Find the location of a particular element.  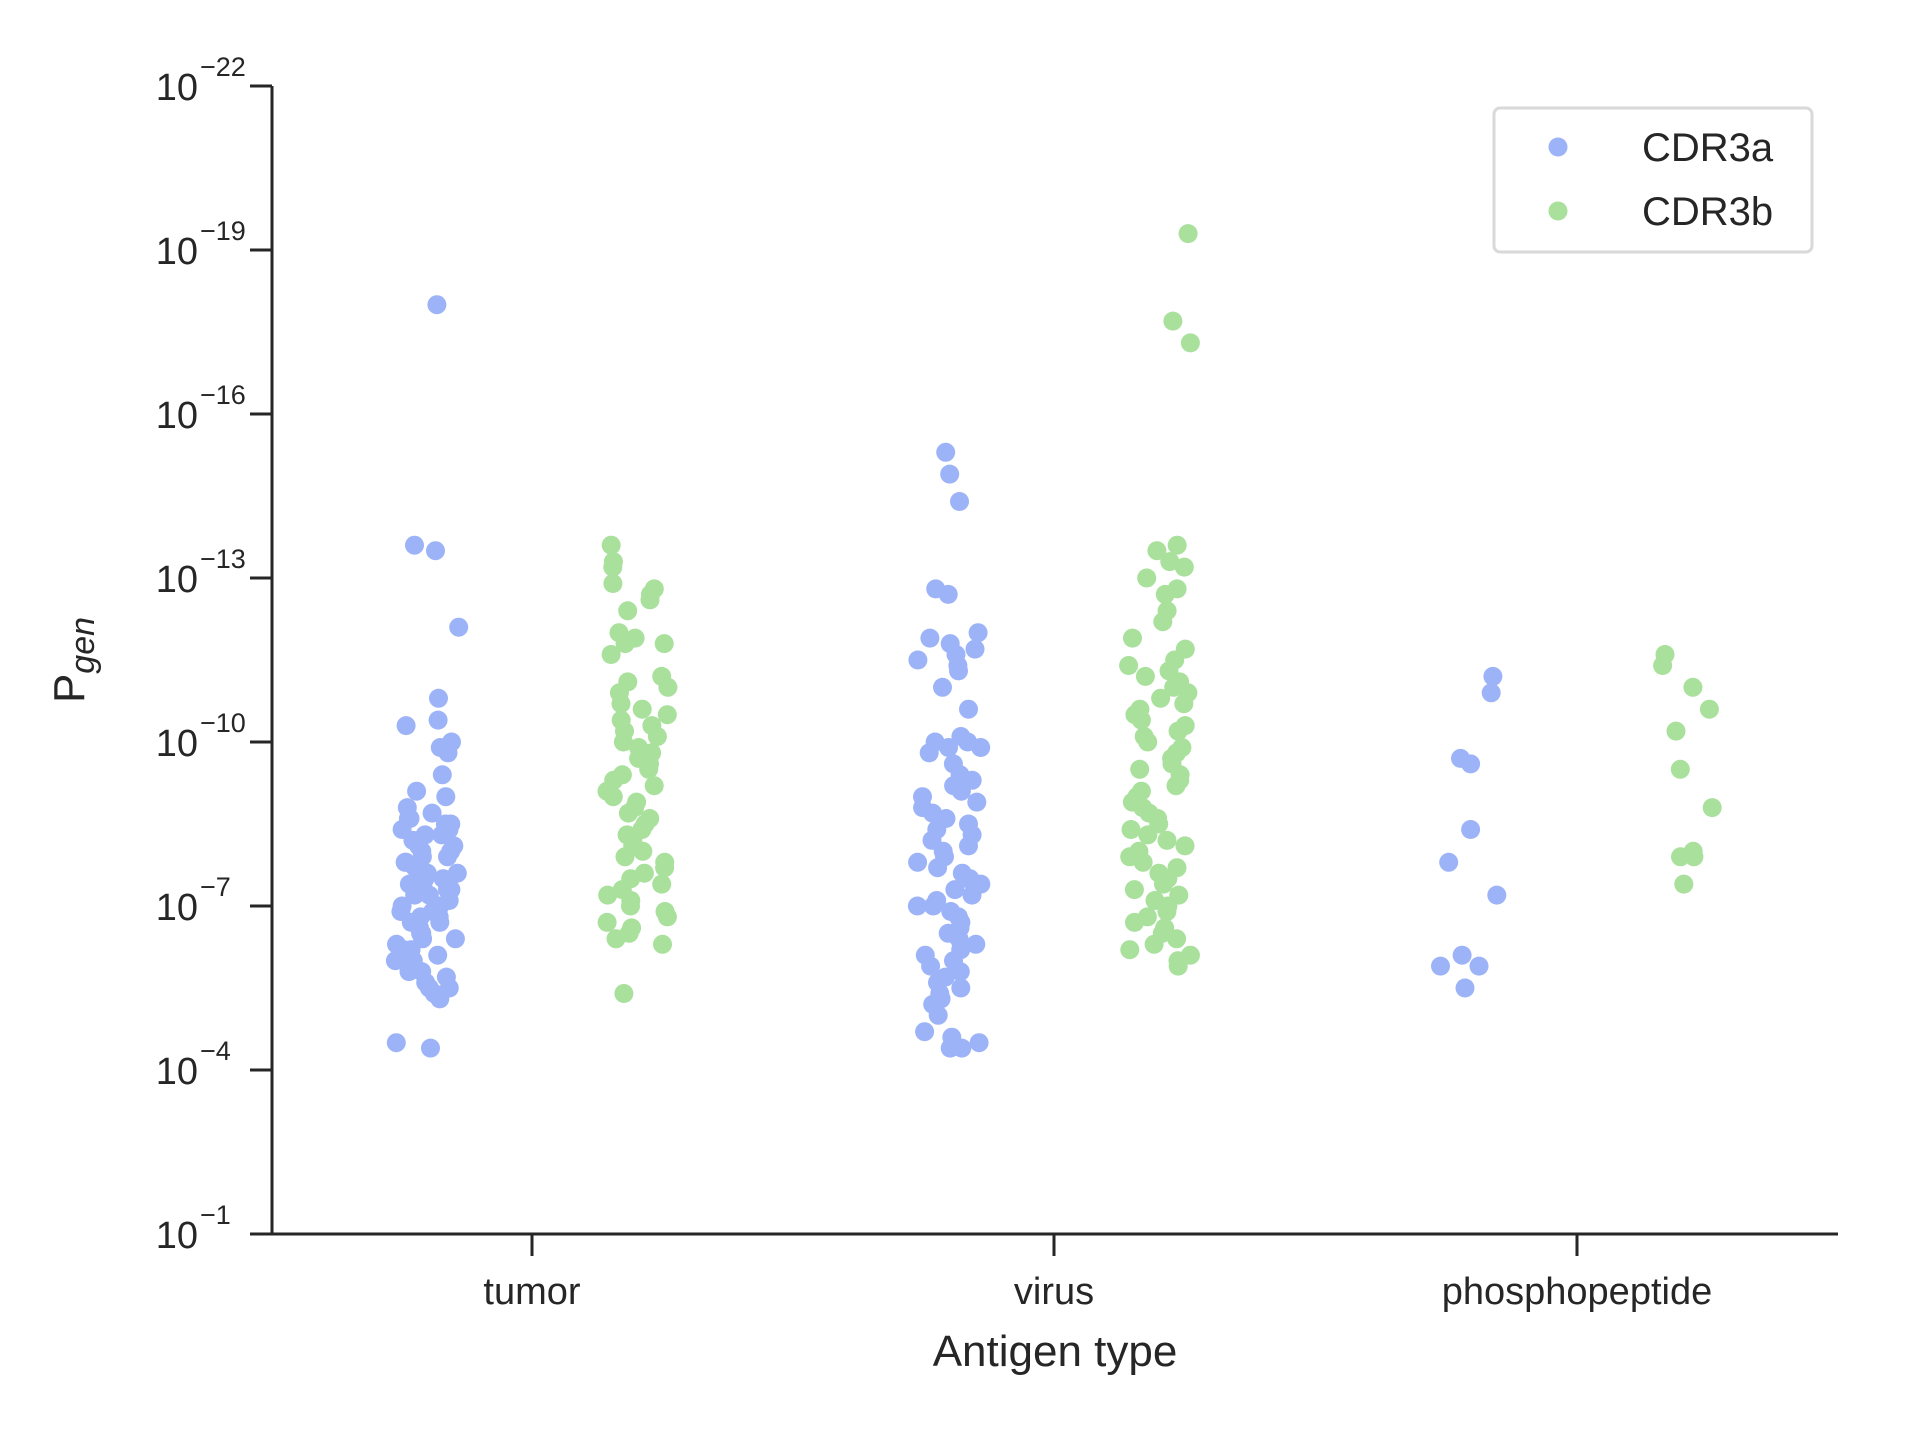

legend-label-cdr3b: CDR3b is located at coordinates (1707, 212).